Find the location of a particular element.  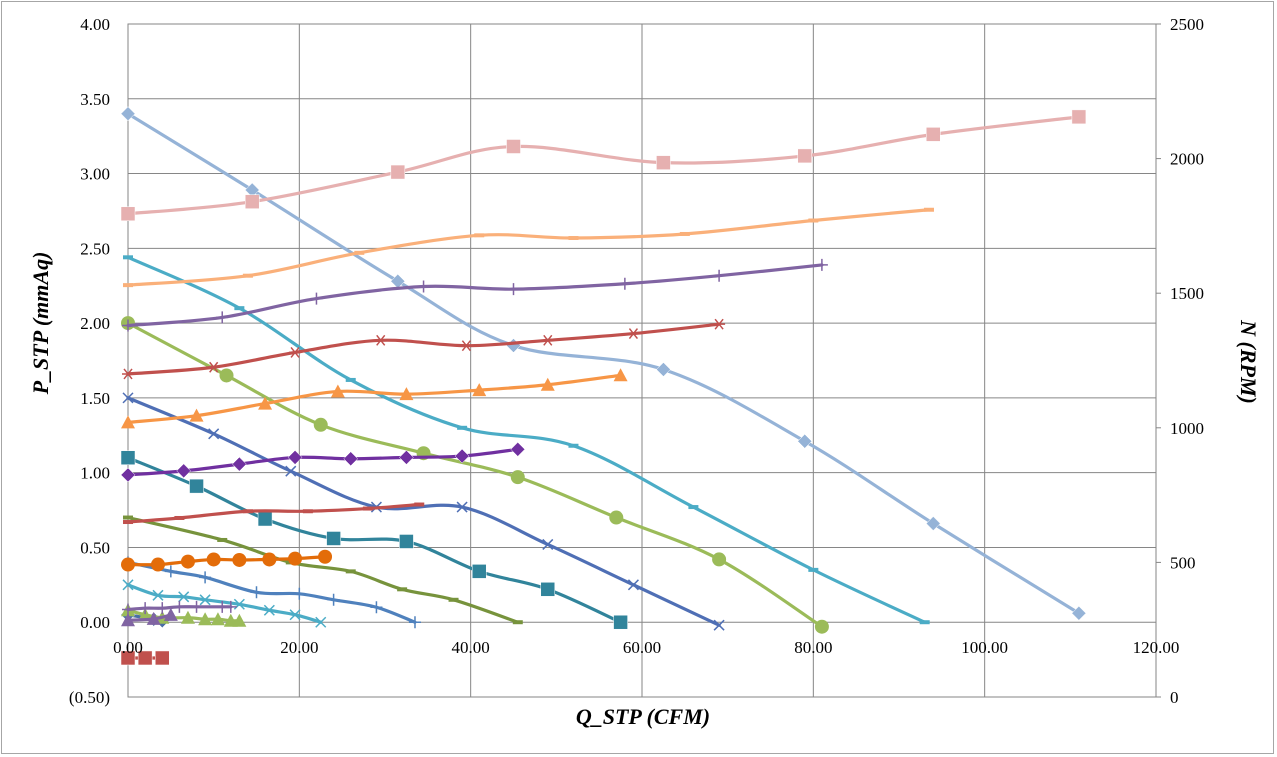

x-tick-label: 80.00 is located at coordinates (813, 647).